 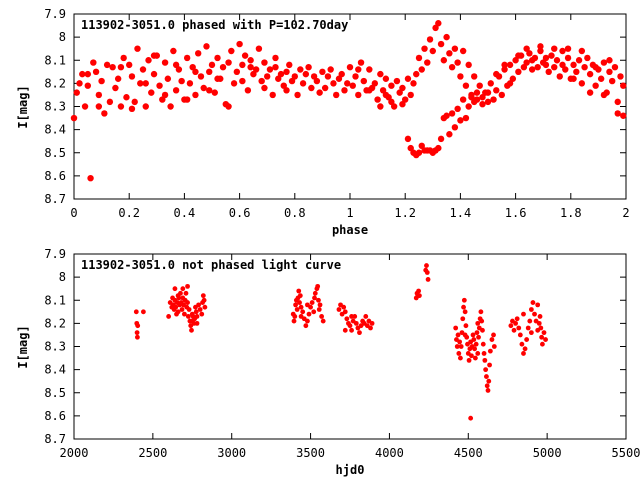 What do you see at coordinates (55, 300) in the screenshot?
I see `y-tick-label: 8.1` at bounding box center [55, 300].